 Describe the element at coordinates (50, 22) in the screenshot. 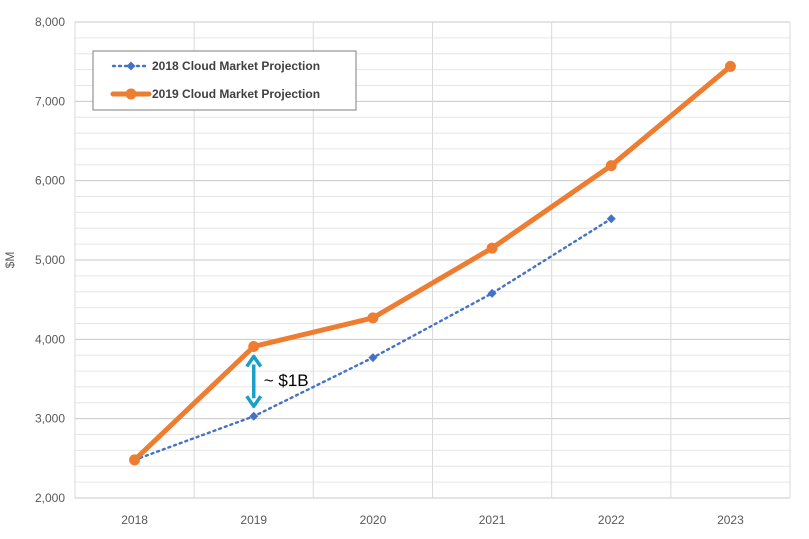

I see `y-tick-label: 8,000` at that location.